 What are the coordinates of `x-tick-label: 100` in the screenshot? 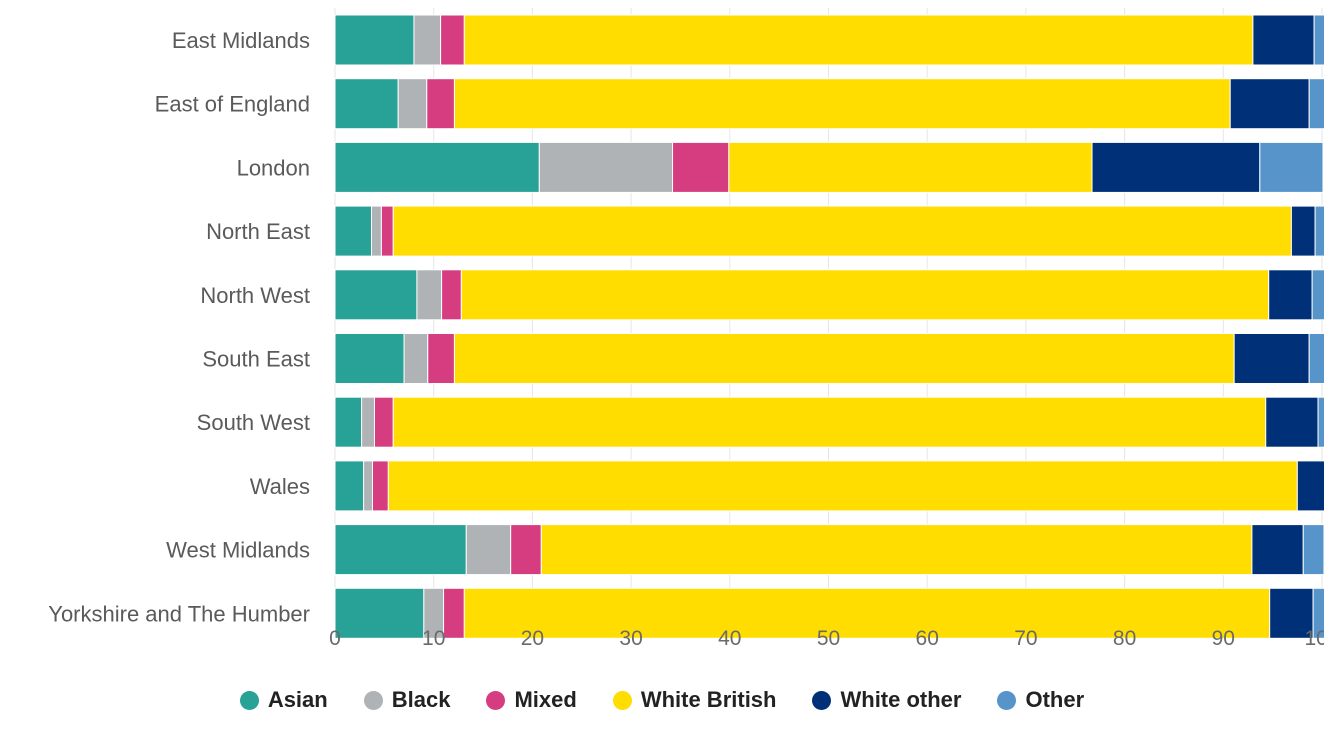 It's located at (1314, 638).